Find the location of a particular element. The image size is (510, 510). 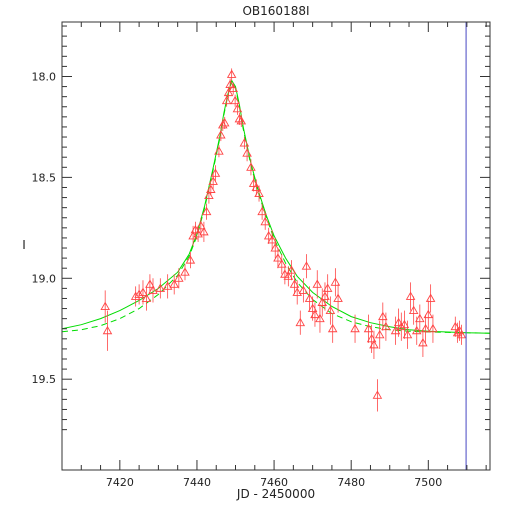

y-tick-label: 18.5 is located at coordinates (44, 177).